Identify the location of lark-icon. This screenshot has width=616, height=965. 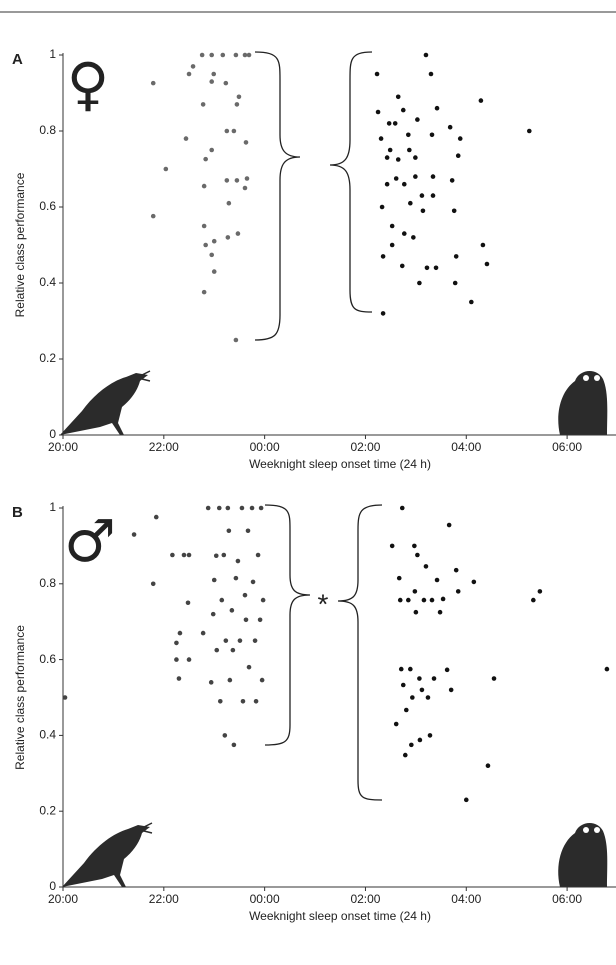
(107, 854).